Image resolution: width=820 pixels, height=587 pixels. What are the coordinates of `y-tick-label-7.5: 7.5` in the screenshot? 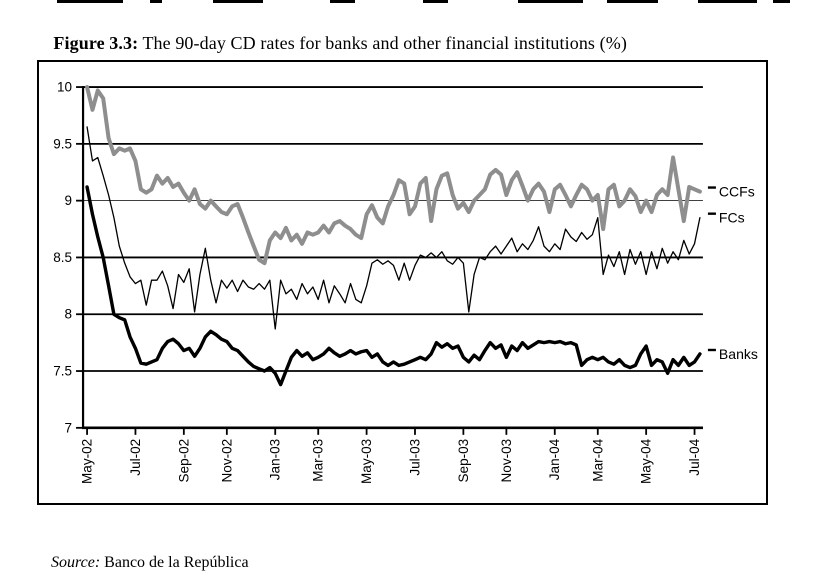 It's located at (62, 371).